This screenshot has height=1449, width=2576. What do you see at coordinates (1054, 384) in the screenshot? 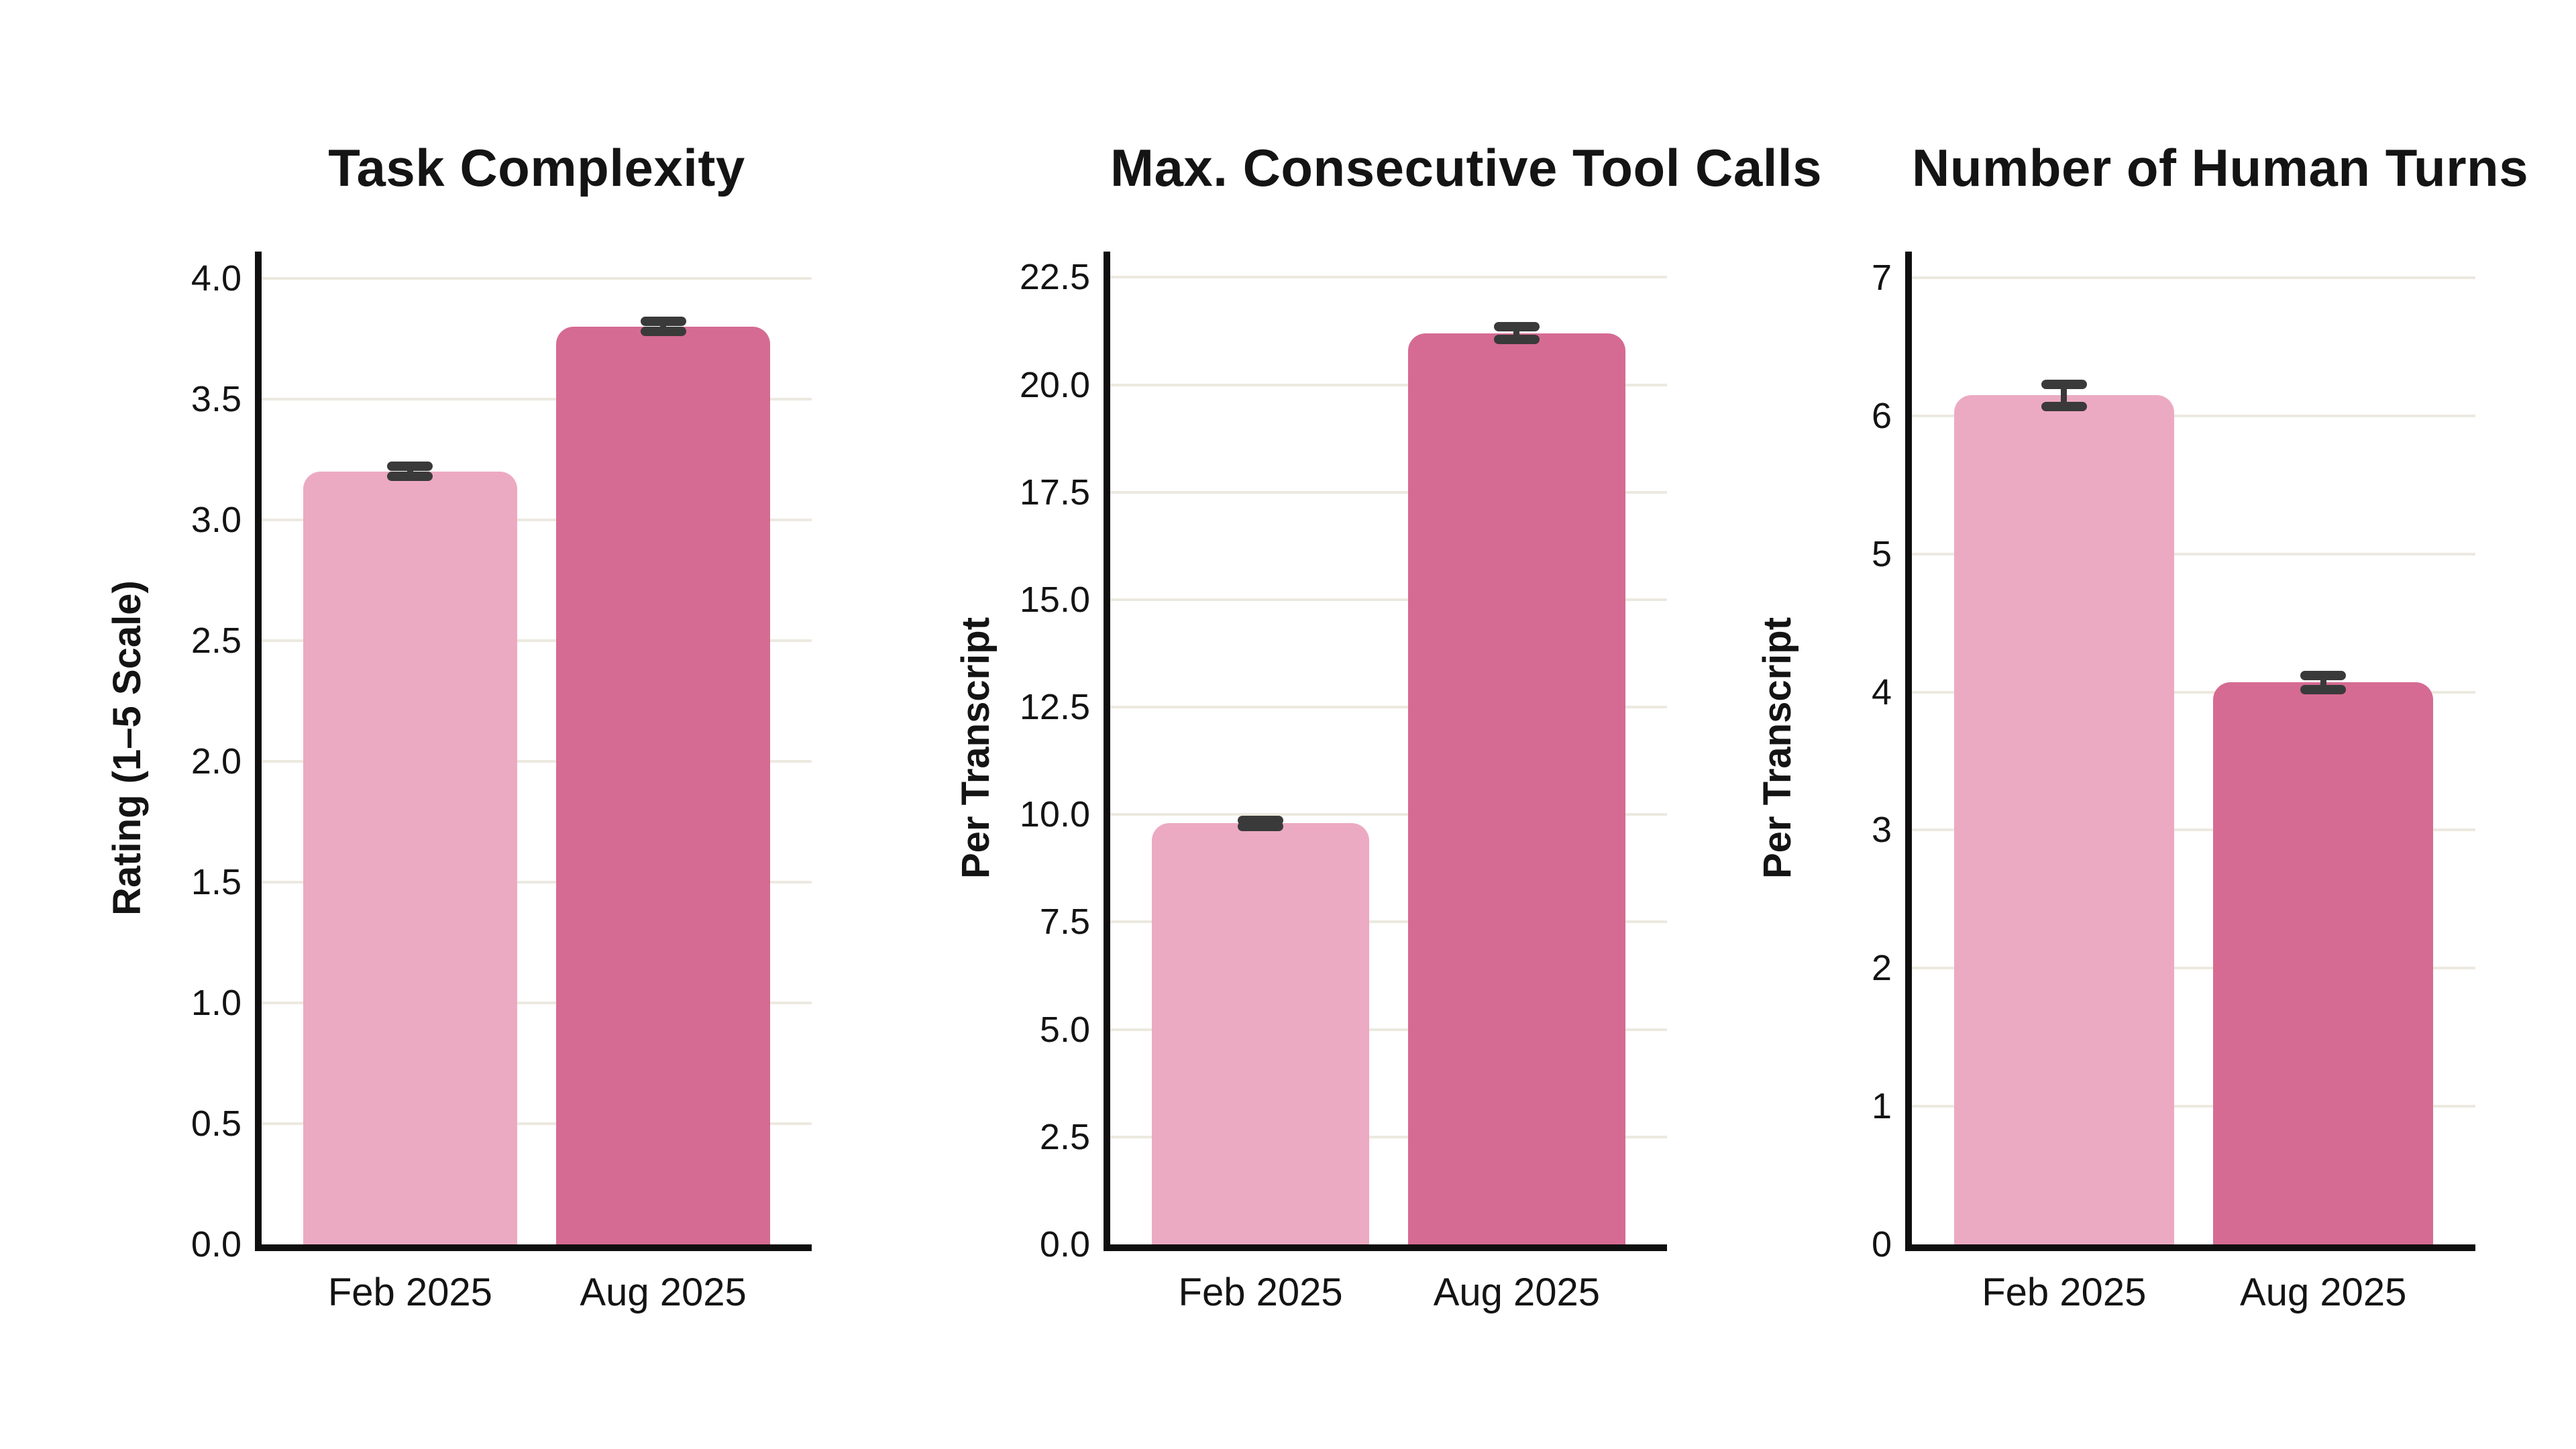
I see `y-tick-label: 20.0` at bounding box center [1054, 384].